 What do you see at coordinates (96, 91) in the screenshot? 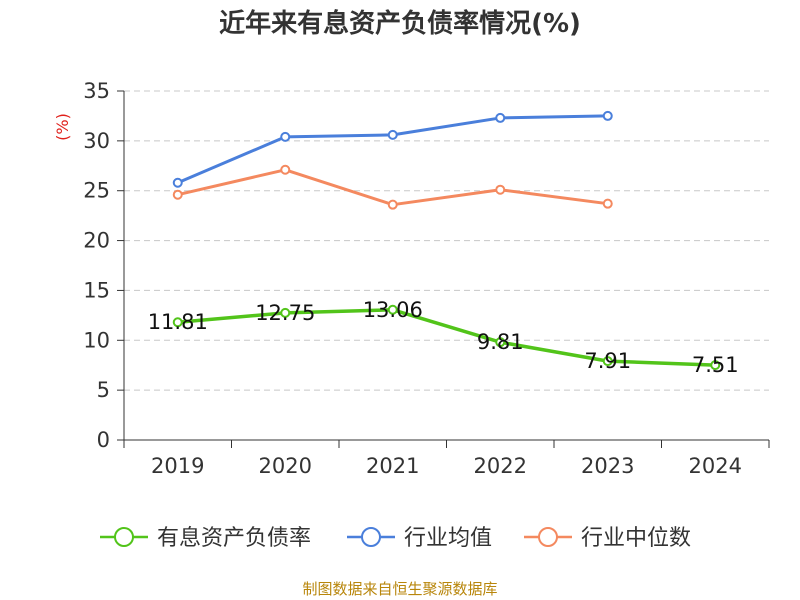
I see `y-tick-label: 35` at bounding box center [96, 91].